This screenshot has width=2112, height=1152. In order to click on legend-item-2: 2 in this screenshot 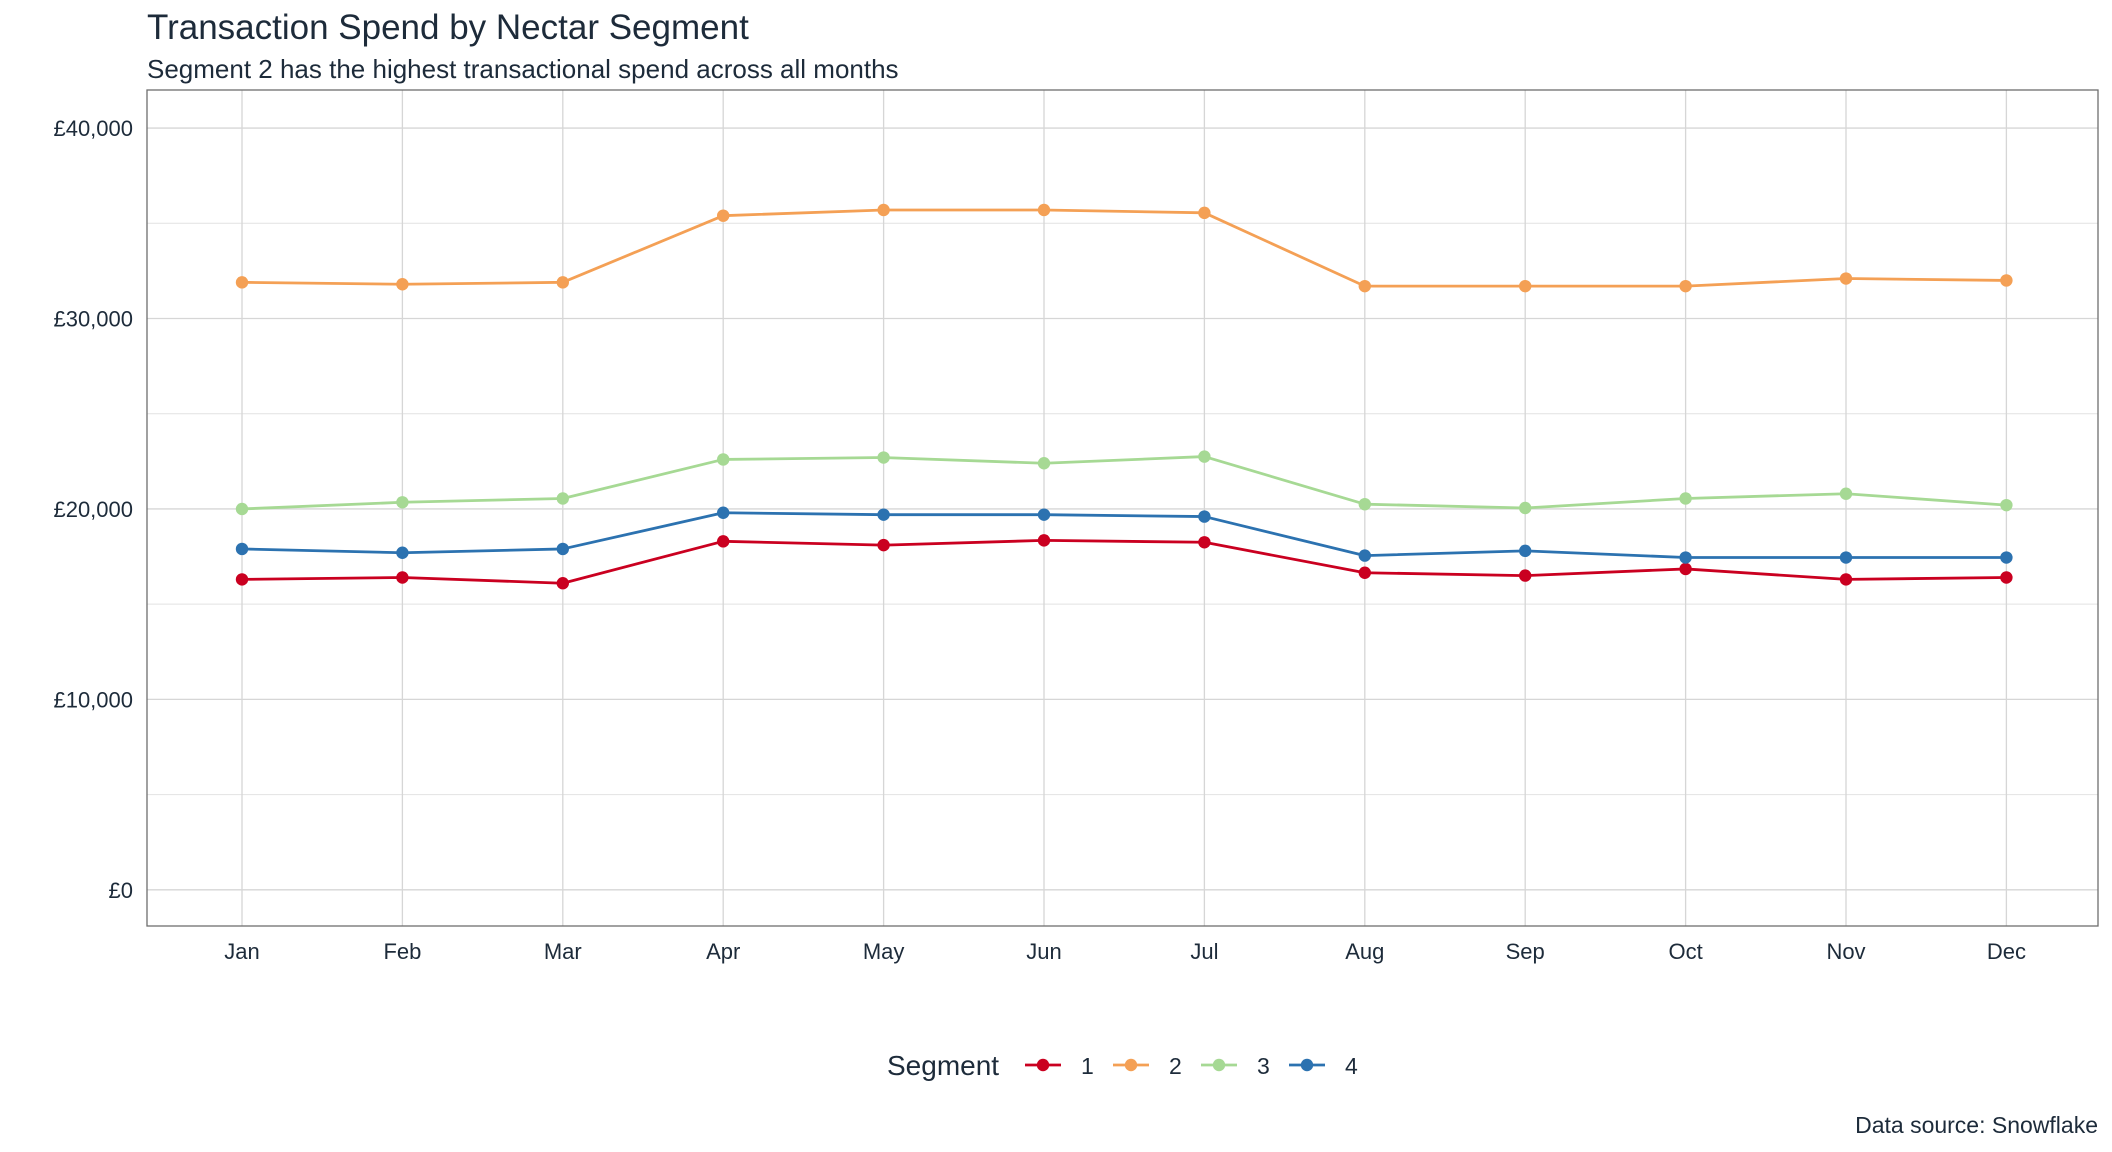, I will do `click(1147, 1066)`.